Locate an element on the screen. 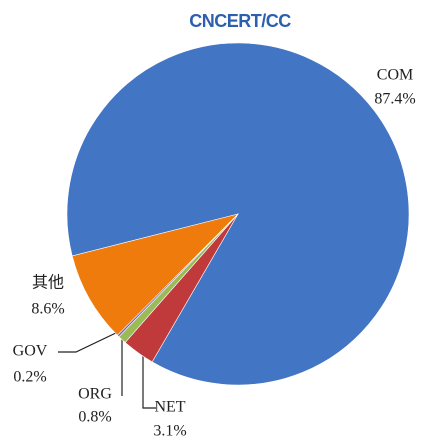  slice-label: GOV is located at coordinates (30, 351).